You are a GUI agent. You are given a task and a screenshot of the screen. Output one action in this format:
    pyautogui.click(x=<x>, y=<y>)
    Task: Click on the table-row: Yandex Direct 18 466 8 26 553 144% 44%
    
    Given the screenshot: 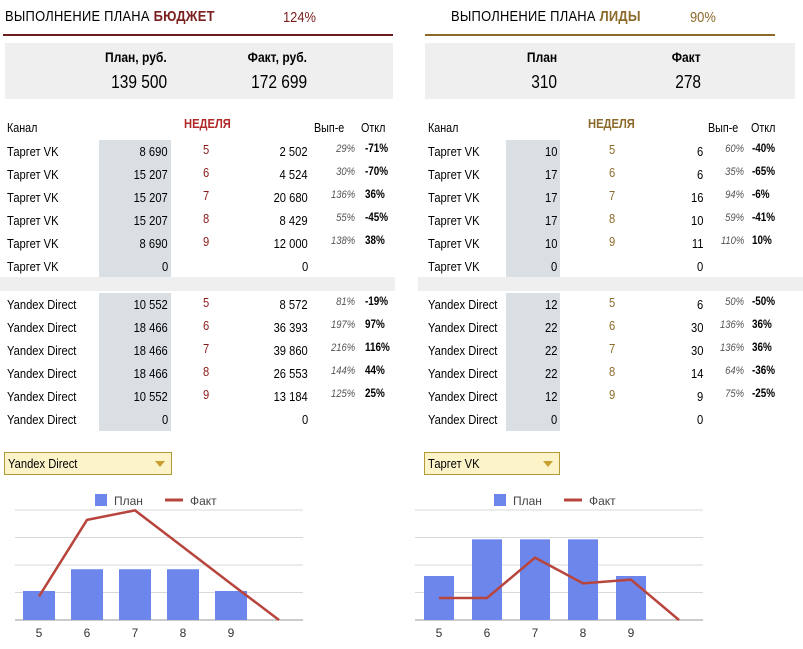 What is the action you would take?
    pyautogui.click(x=401, y=373)
    